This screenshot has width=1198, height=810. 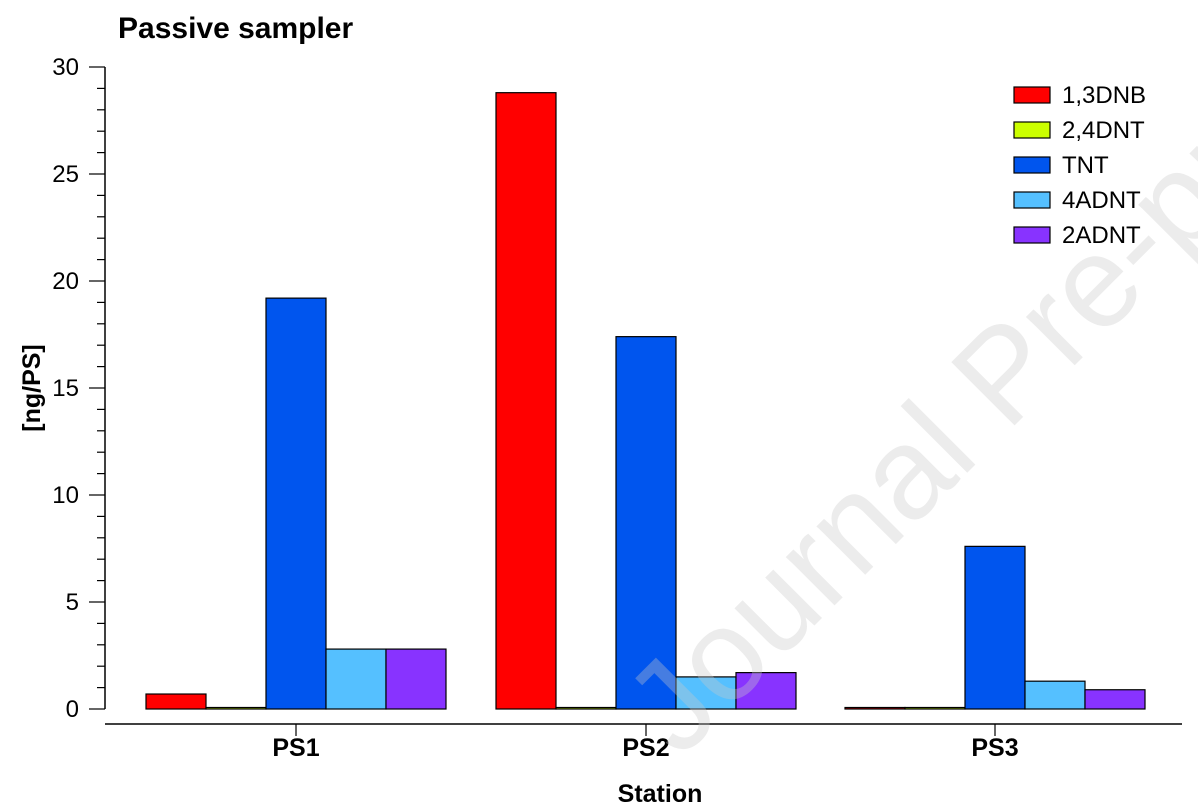 I want to click on y-tick-label: 20, so click(x=65, y=281).